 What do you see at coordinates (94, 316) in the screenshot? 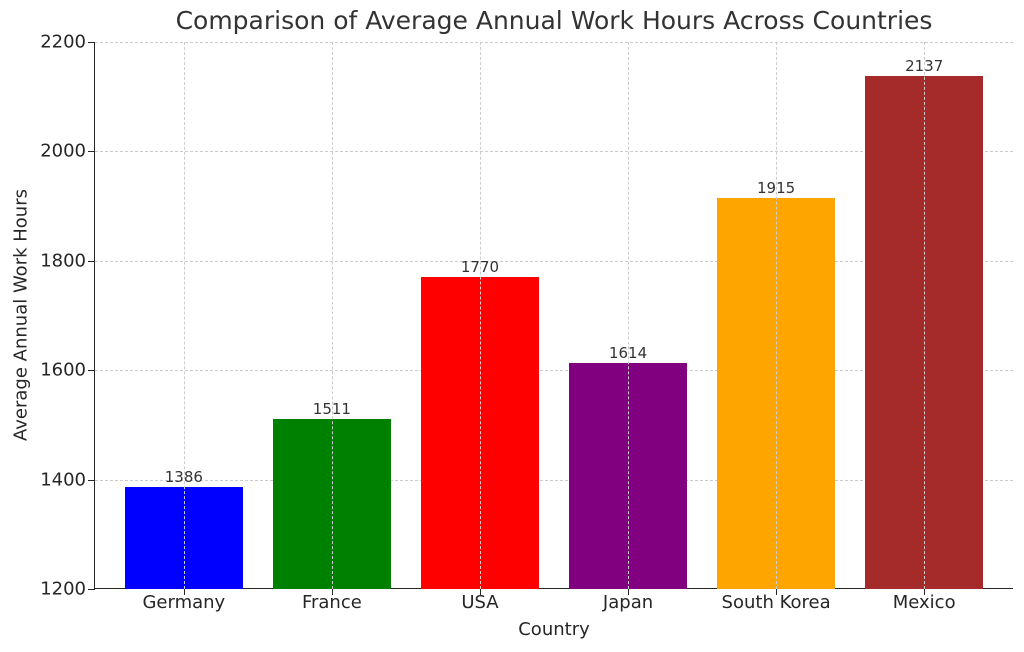
I see `y-axis-line` at bounding box center [94, 316].